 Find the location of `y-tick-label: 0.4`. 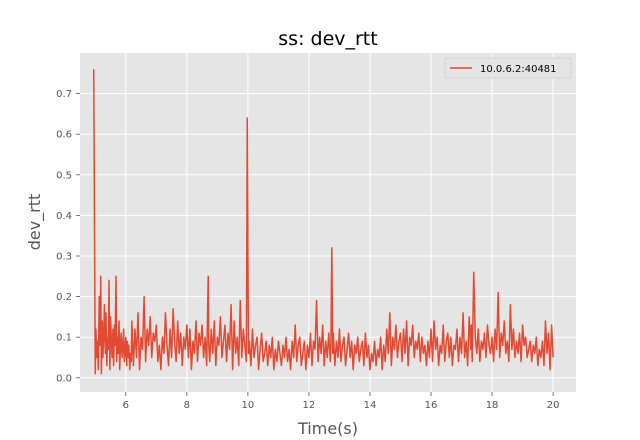

y-tick-label: 0.4 is located at coordinates (64, 216).